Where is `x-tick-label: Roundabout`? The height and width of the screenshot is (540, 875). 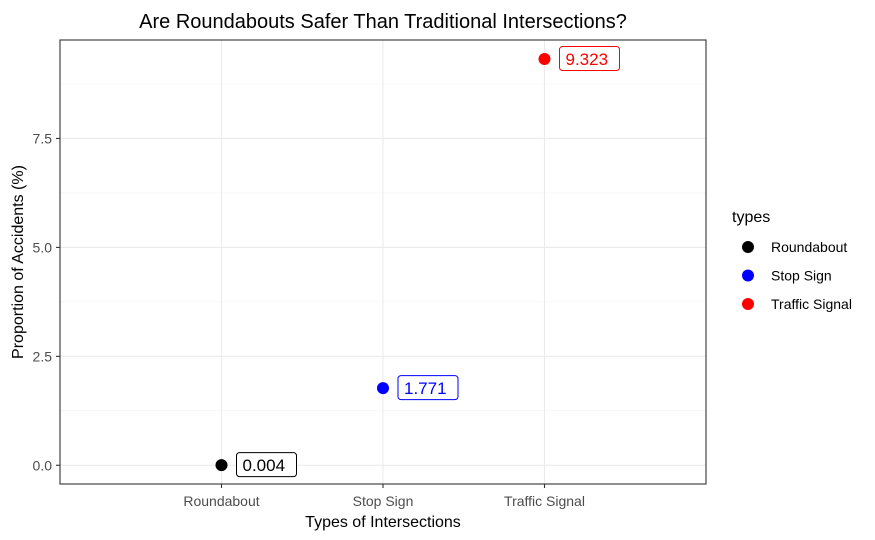
x-tick-label: Roundabout is located at coordinates (221, 501).